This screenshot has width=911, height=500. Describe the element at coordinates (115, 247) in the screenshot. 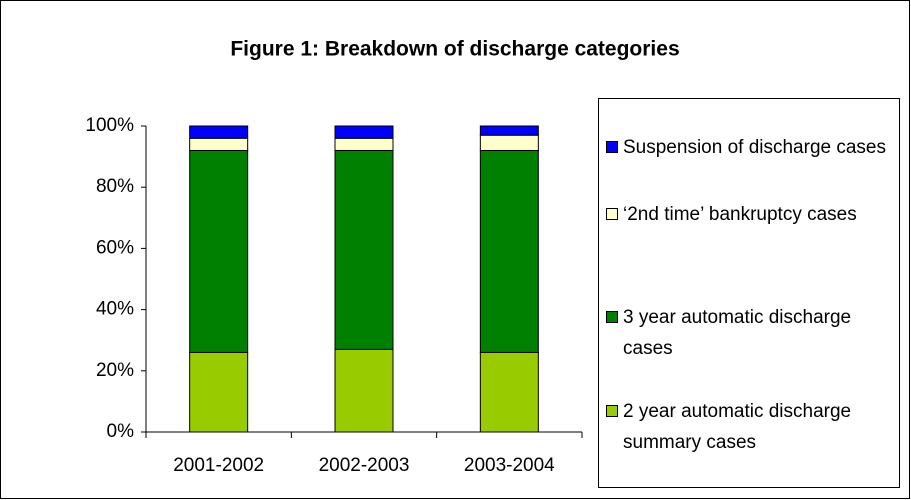

I see `y-tick-label: 60%` at that location.